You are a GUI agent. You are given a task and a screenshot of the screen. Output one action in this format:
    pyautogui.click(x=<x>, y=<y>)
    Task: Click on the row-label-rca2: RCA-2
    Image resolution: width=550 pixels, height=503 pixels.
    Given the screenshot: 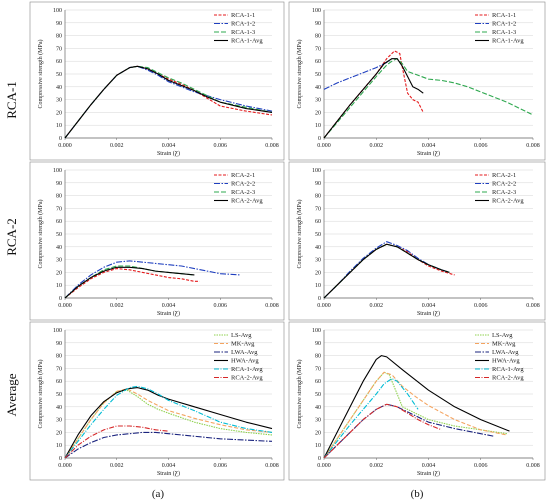 What is the action you would take?
    pyautogui.click(x=11, y=237)
    